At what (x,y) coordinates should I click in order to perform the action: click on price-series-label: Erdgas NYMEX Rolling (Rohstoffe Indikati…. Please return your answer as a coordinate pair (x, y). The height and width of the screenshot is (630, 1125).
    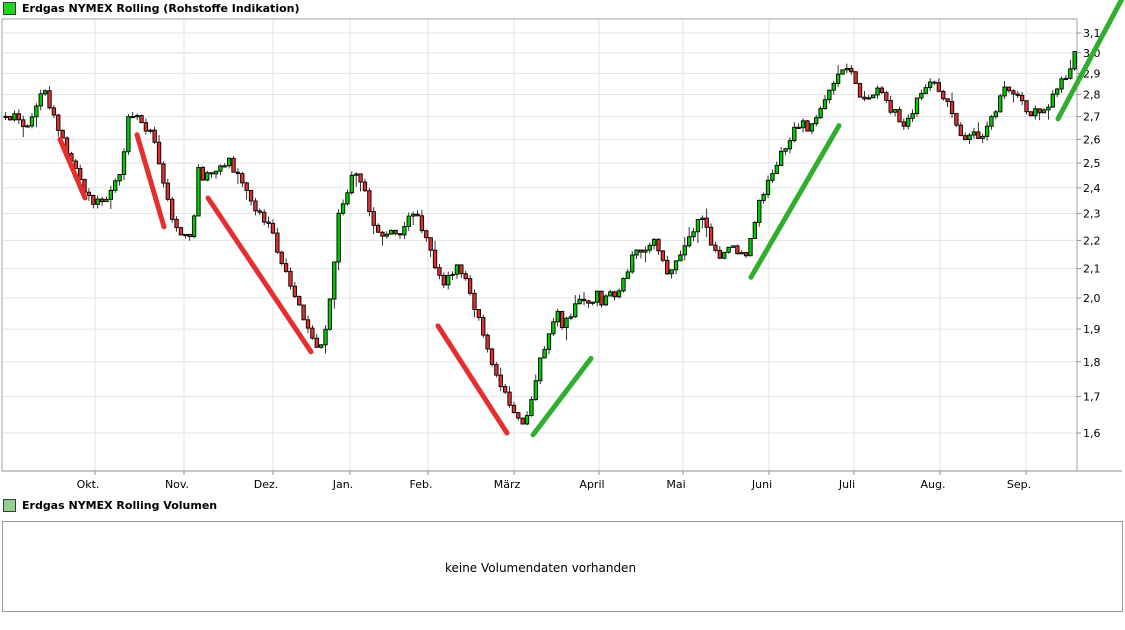
    Looking at the image, I should click on (161, 8).